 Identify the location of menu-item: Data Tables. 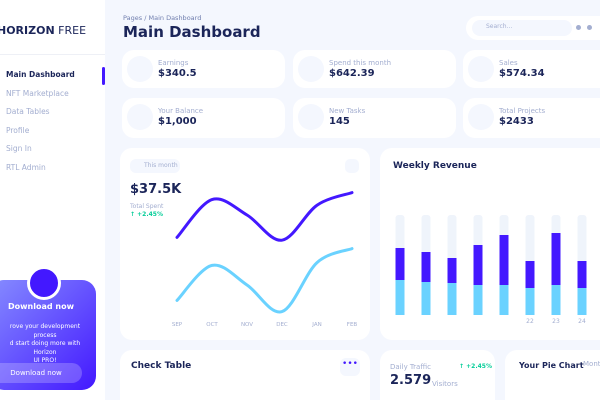
(28, 112).